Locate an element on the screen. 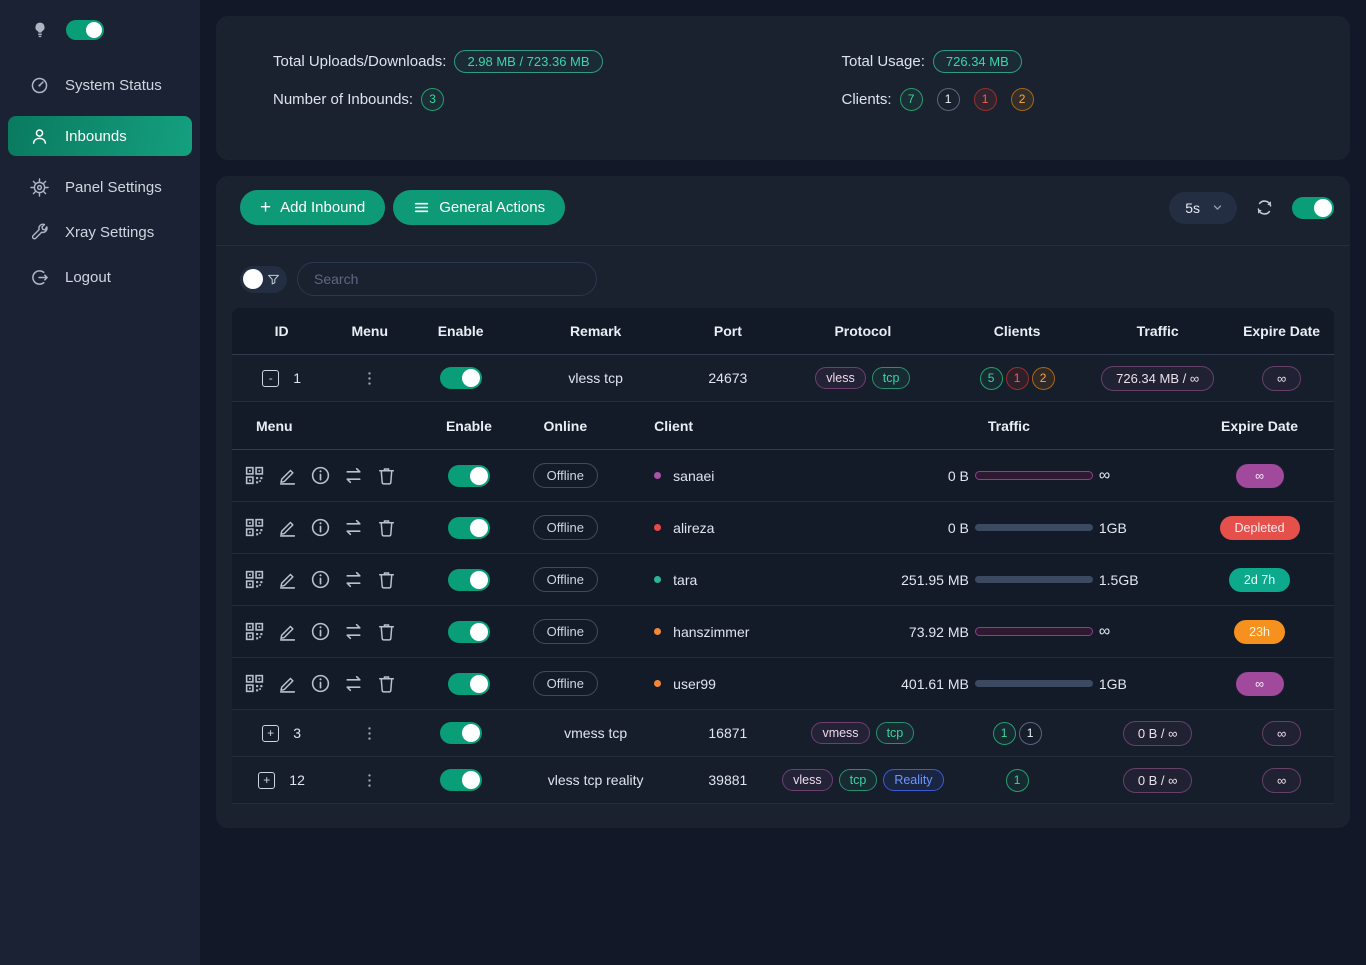 This screenshot has width=1366, height=965. auto-refresh-toggle is located at coordinates (1313, 207).